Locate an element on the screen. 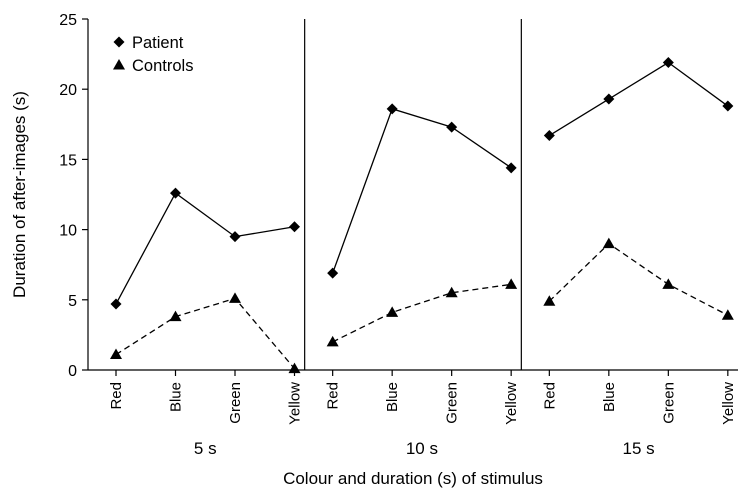 The image size is (738, 490). legend-marker-patient is located at coordinates (119, 42).